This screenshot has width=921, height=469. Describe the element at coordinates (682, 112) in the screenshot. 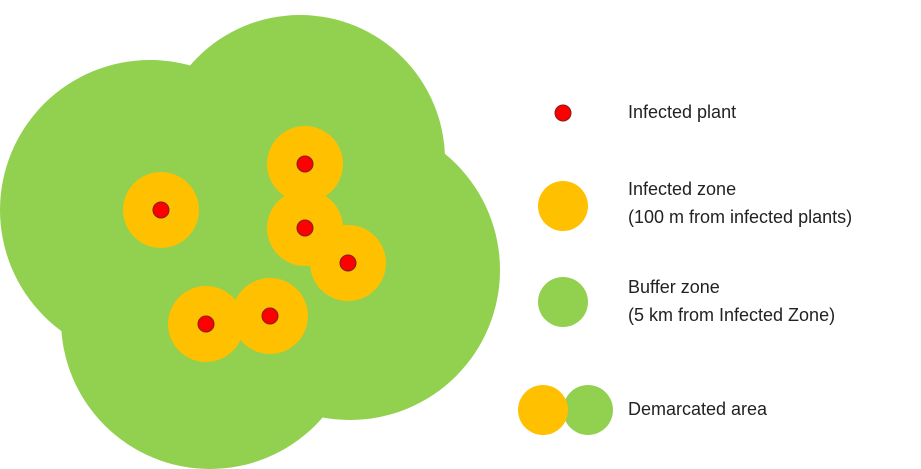

I see `legend-label: Infected plant` at that location.